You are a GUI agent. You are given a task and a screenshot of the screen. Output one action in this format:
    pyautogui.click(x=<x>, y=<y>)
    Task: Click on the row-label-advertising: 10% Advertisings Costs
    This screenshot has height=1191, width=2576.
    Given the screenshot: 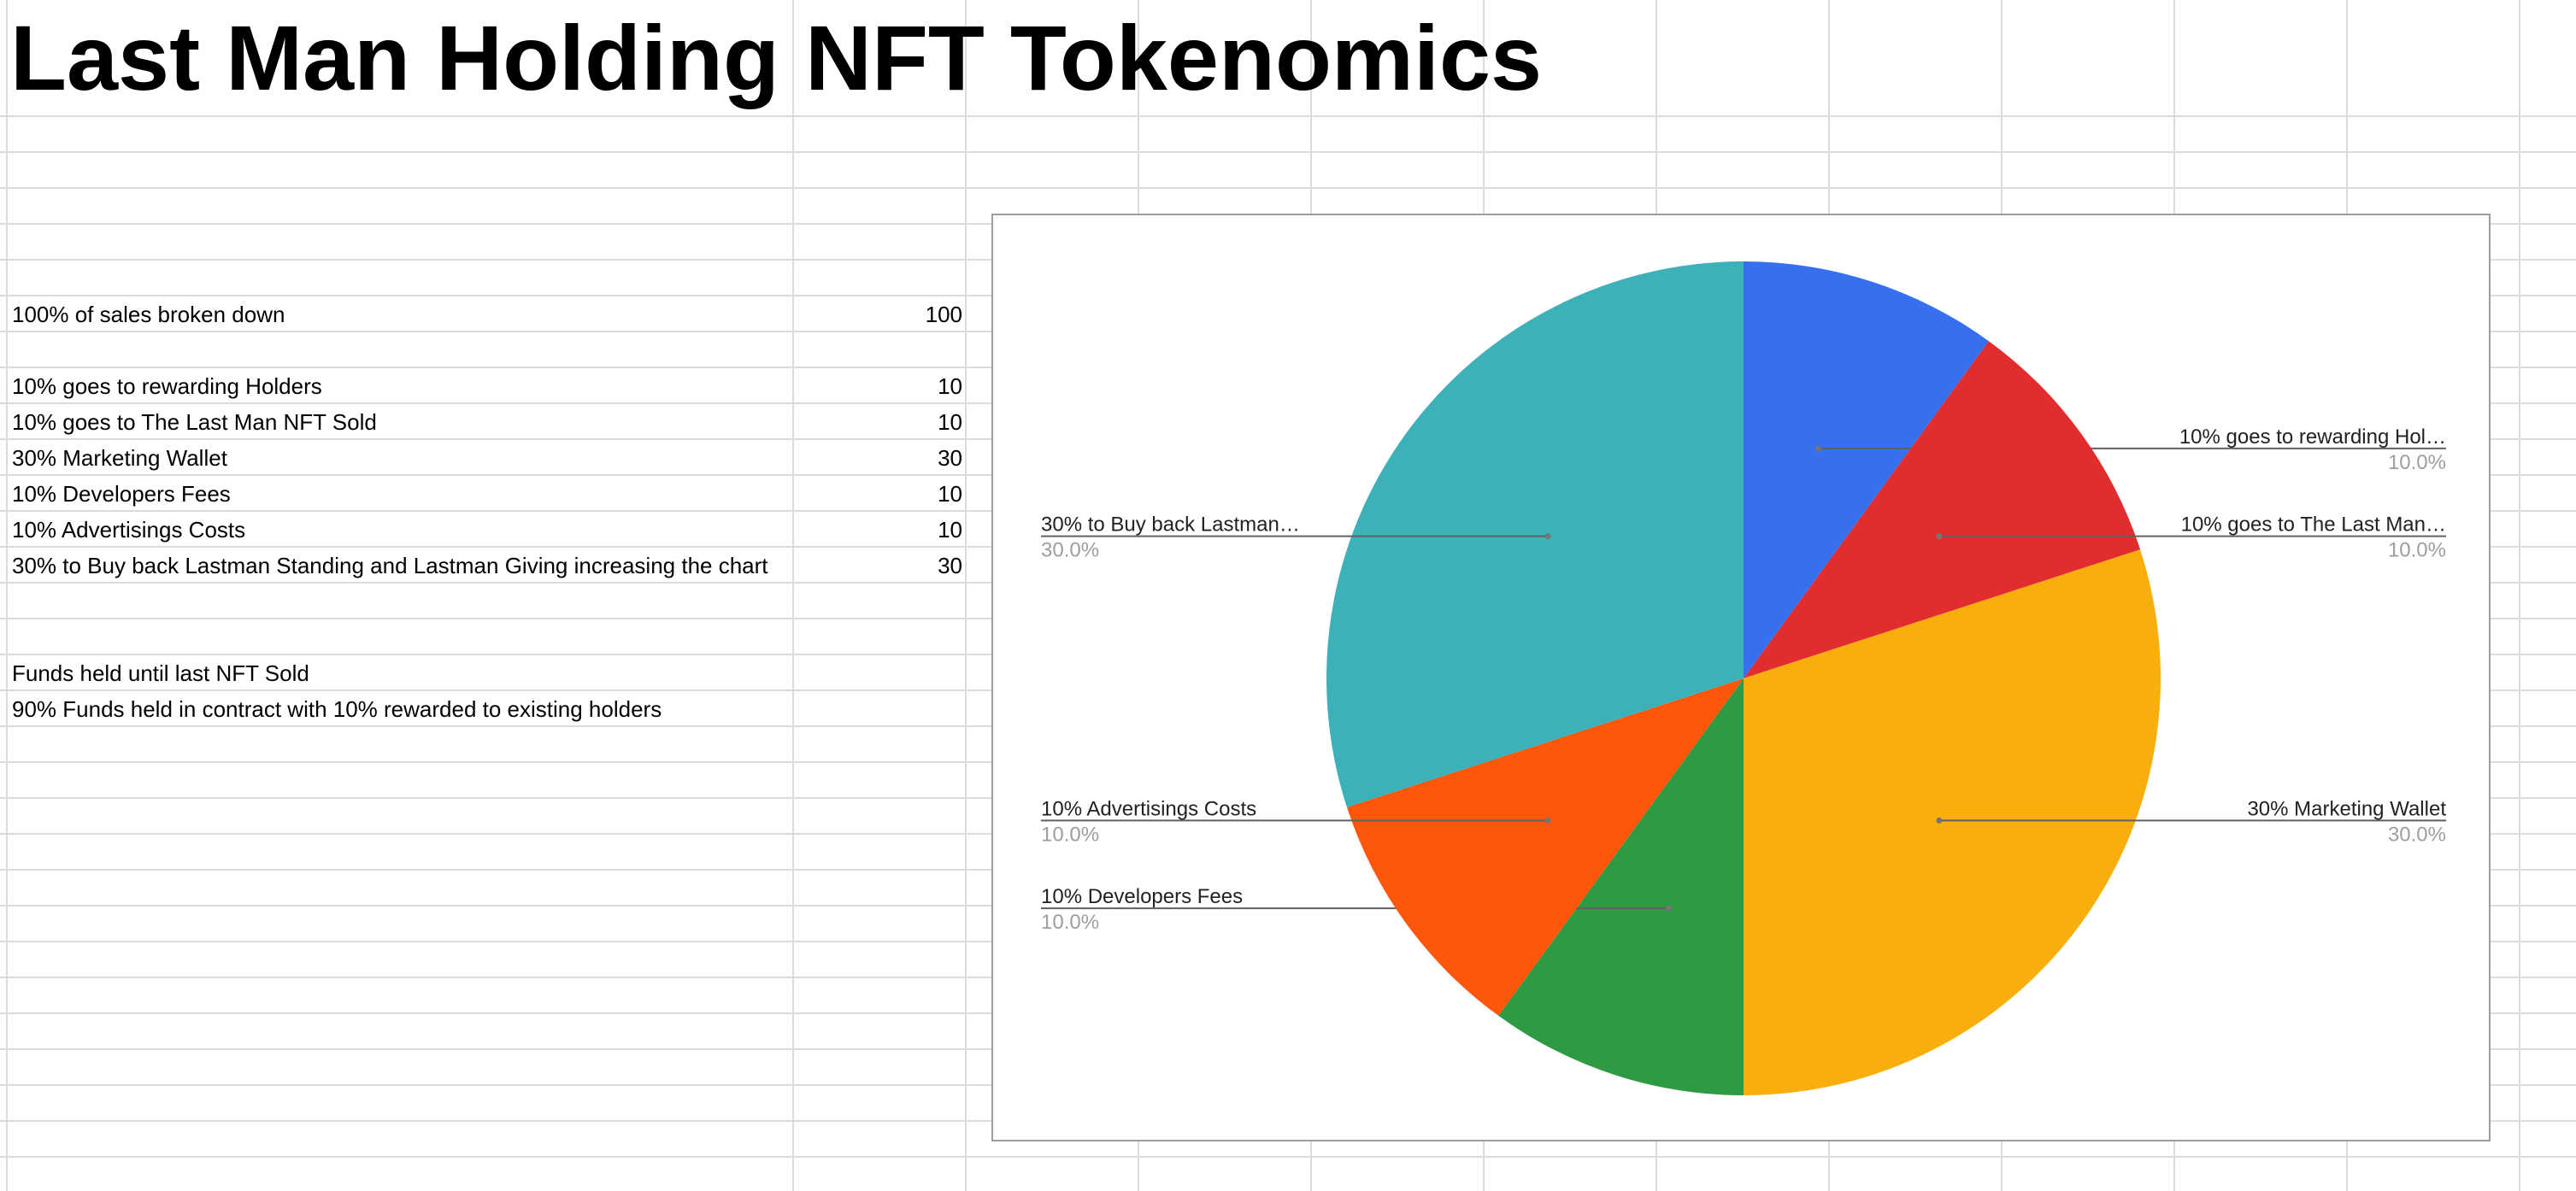 What is the action you would take?
    pyautogui.click(x=129, y=530)
    